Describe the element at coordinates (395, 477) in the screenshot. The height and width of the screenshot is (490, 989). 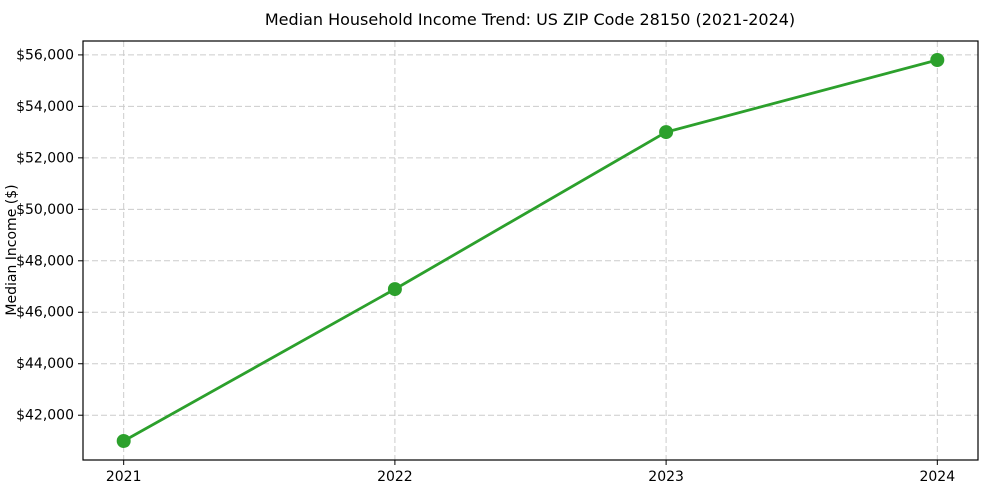
I see `x-tick-label: 2022` at that location.